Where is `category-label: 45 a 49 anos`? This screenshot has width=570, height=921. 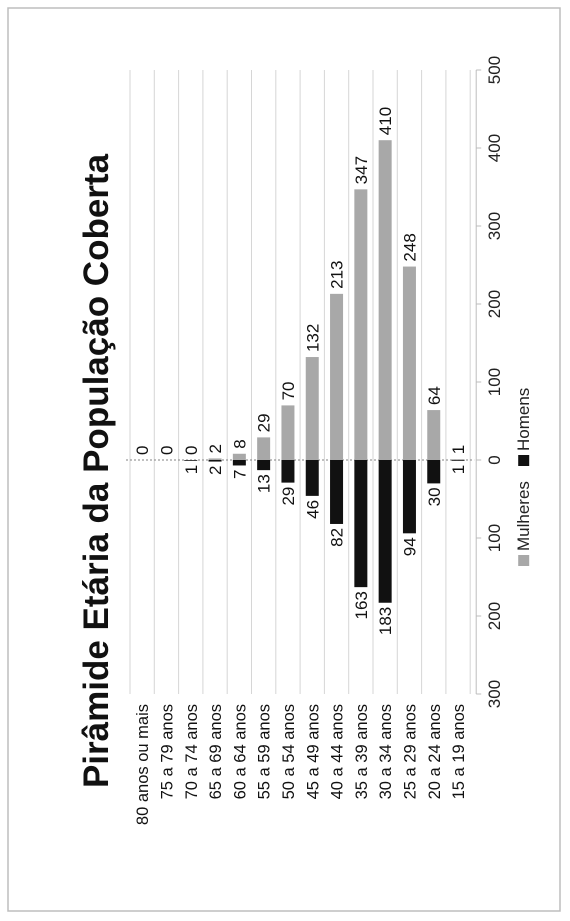 category-label: 45 a 49 anos is located at coordinates (313, 751).